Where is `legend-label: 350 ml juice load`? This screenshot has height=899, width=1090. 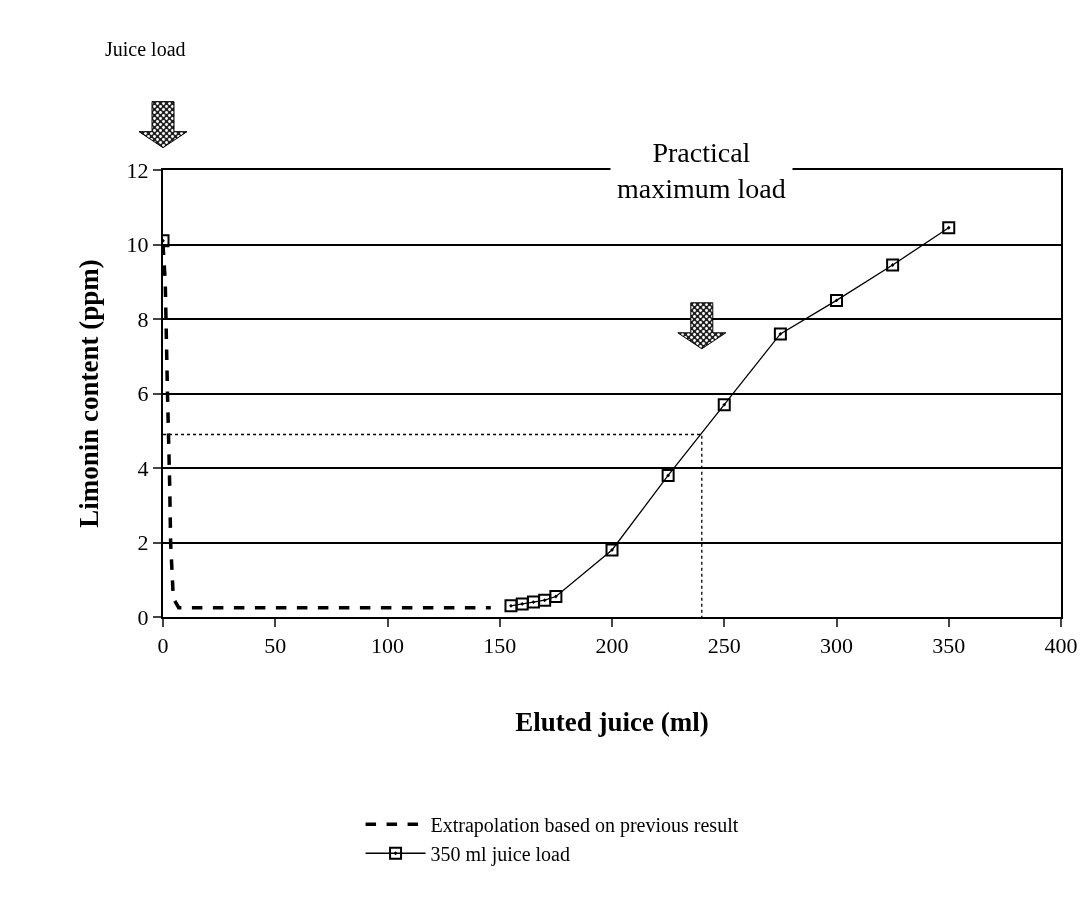
legend-label: 350 ml juice load is located at coordinates (500, 855).